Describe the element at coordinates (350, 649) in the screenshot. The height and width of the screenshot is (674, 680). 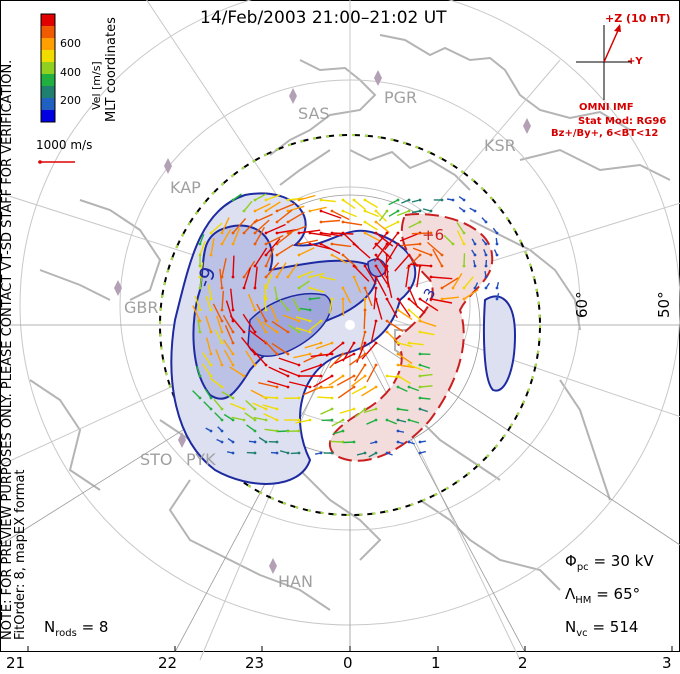
I see `mlt-axis-ticks` at that location.